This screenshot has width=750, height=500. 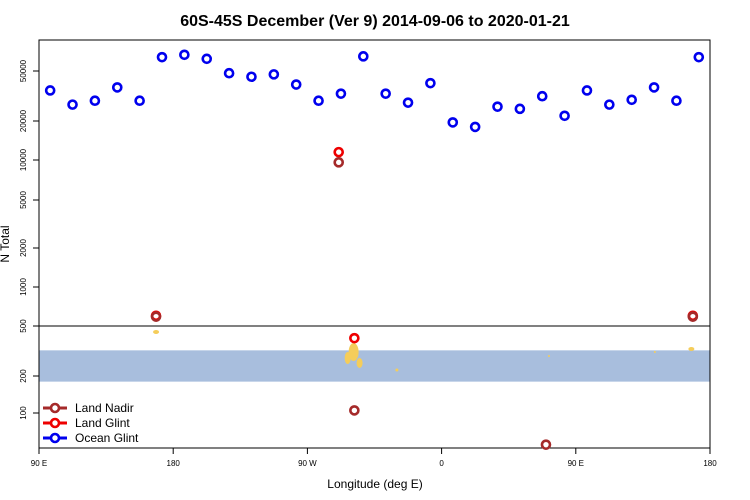 I want to click on legend-marker-ocean-glint, so click(x=55, y=438).